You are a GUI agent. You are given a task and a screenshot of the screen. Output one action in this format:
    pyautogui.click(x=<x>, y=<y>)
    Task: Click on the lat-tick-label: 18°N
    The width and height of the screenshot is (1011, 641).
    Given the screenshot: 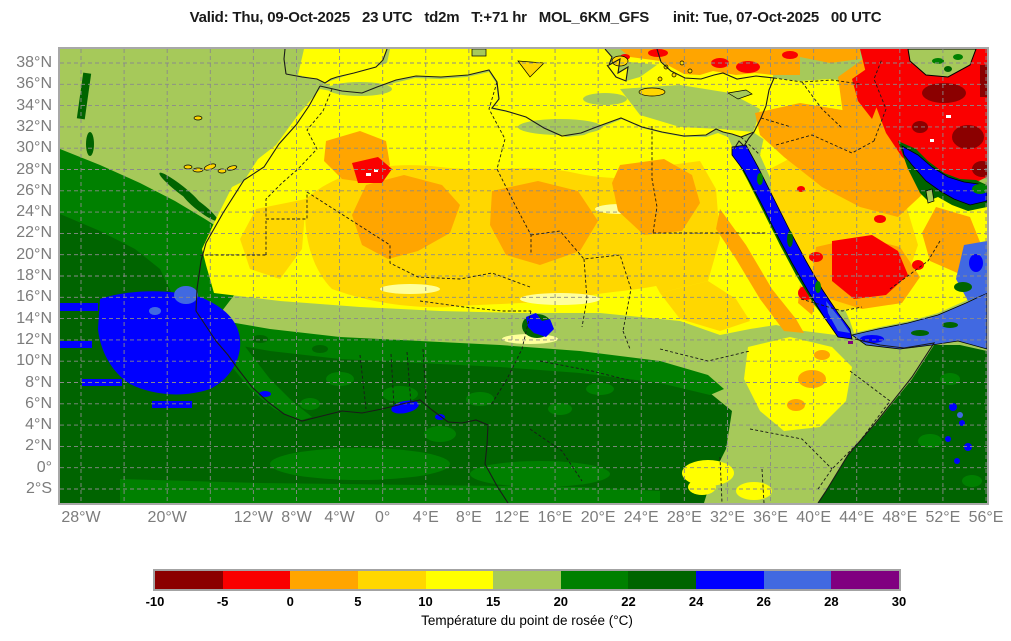 What is the action you would take?
    pyautogui.click(x=34, y=275)
    